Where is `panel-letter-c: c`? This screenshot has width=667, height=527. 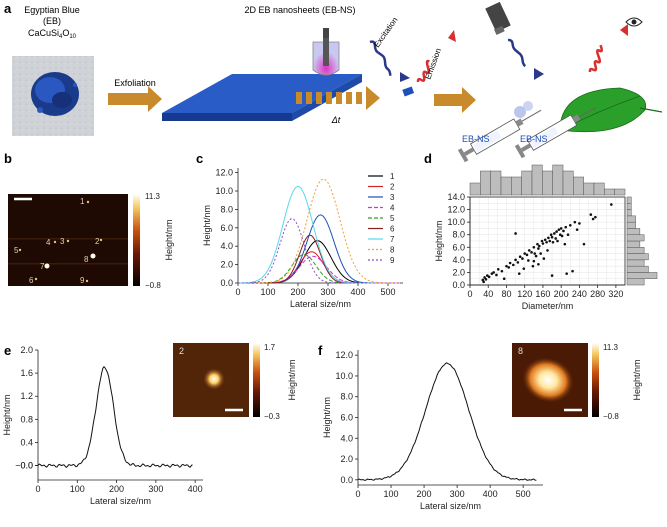
panel-letter-c: c is located at coordinates (199, 158).